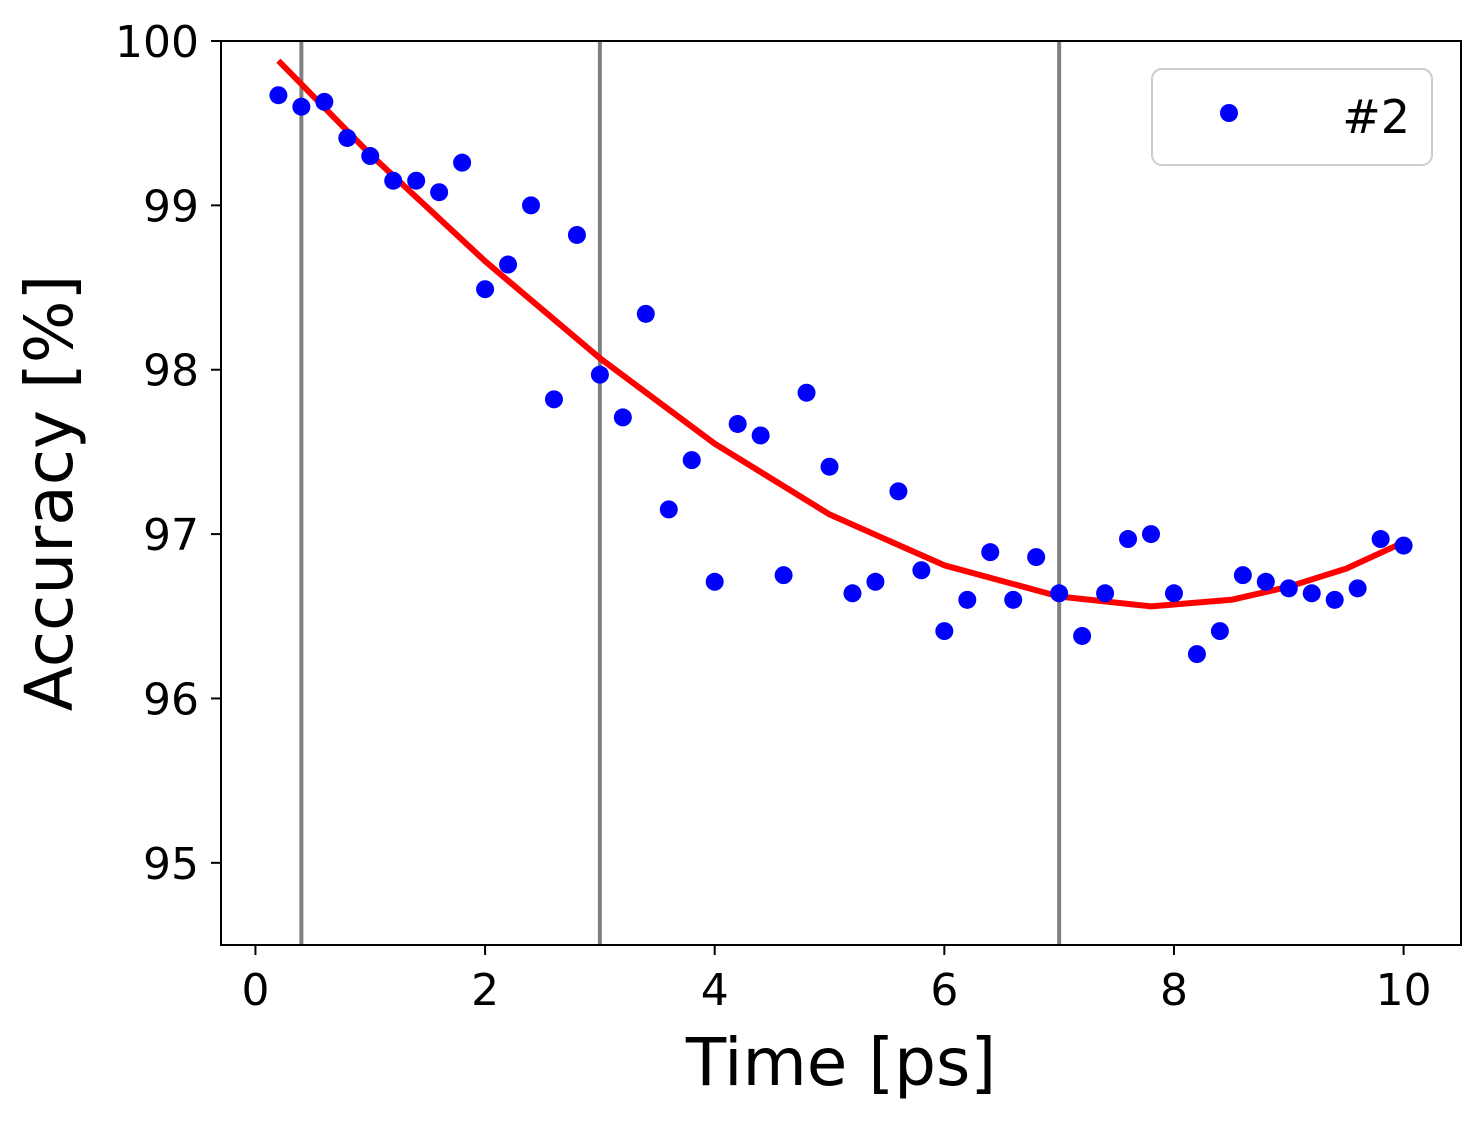 The width and height of the screenshot is (1481, 1121). Describe the element at coordinates (1229, 113) in the screenshot. I see `legend-marker` at that location.